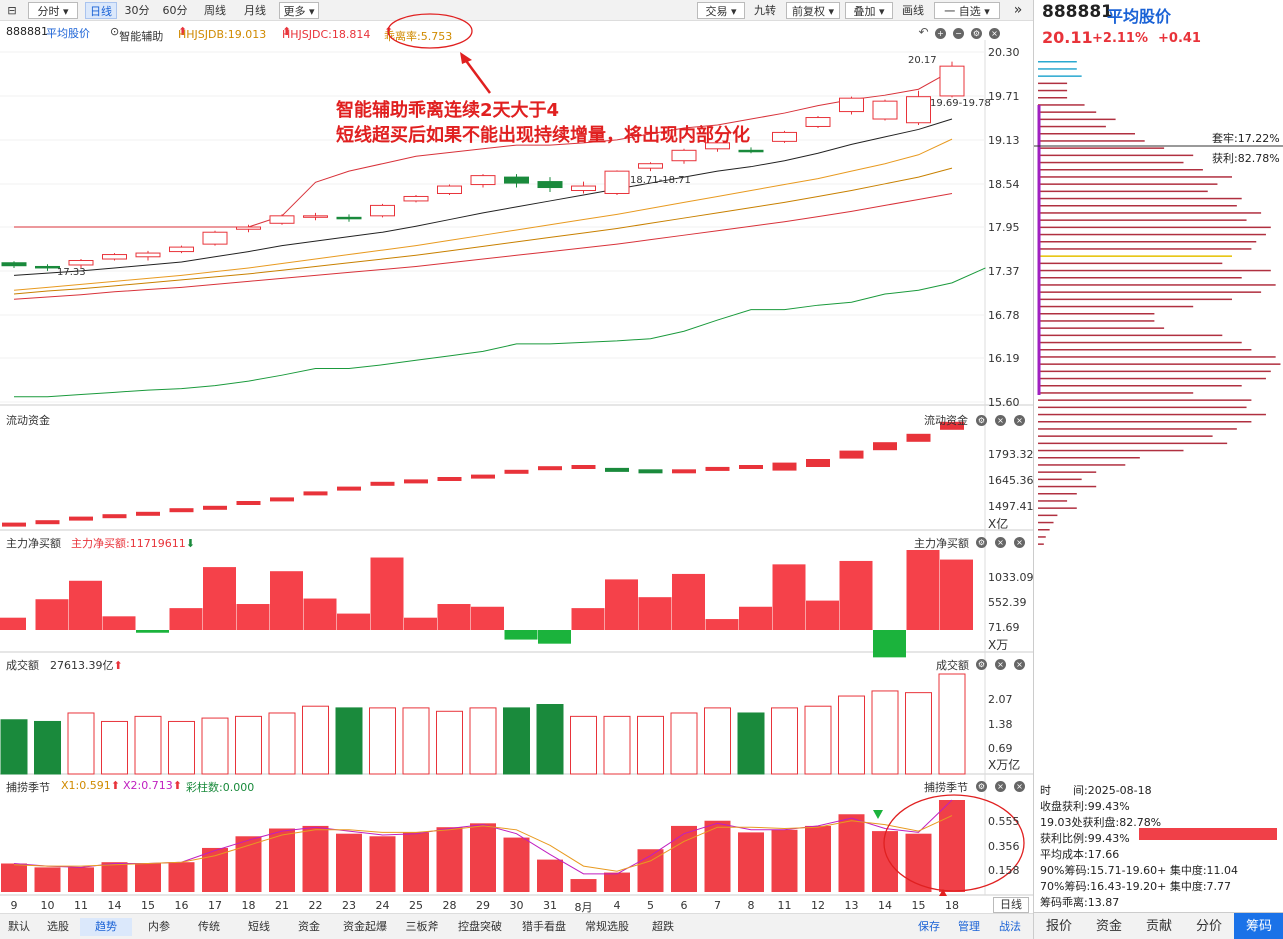  Describe the element at coordinates (1018, 10) in the screenshot. I see `collapse-right-icon: »` at that location.